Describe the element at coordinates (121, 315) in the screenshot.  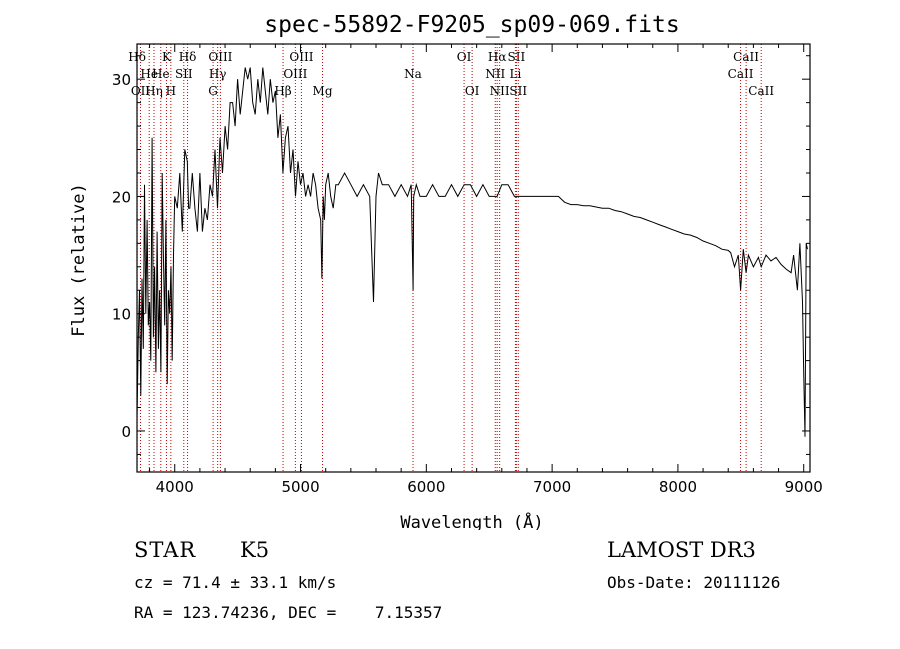
I see `y-tick-label: 10` at that location.